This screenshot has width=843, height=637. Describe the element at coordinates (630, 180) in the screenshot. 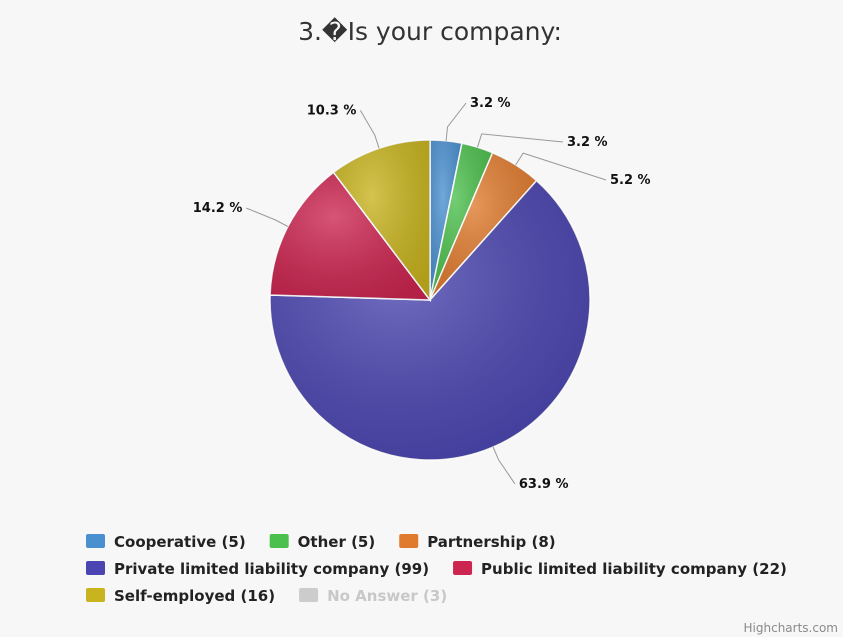

I see `data-label-partnership: 5.2 %` at that location.